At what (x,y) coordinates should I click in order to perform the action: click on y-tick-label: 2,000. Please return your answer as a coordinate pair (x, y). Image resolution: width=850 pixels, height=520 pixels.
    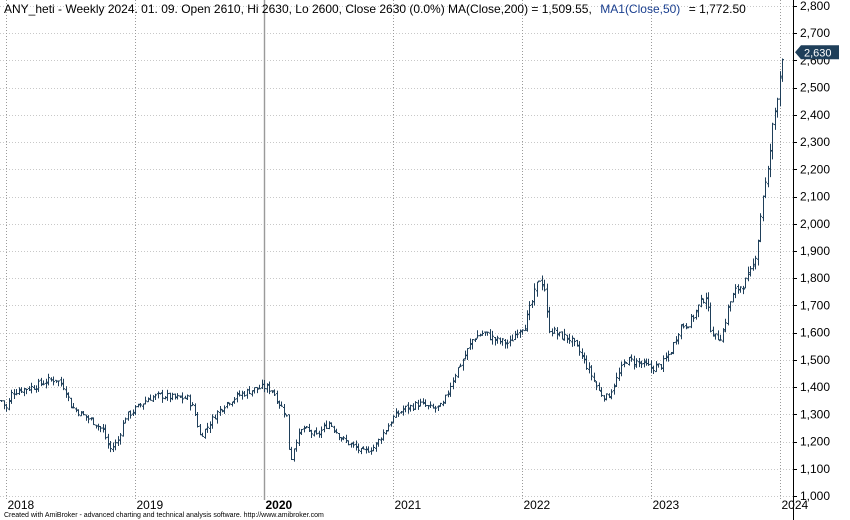
    Looking at the image, I should click on (815, 224).